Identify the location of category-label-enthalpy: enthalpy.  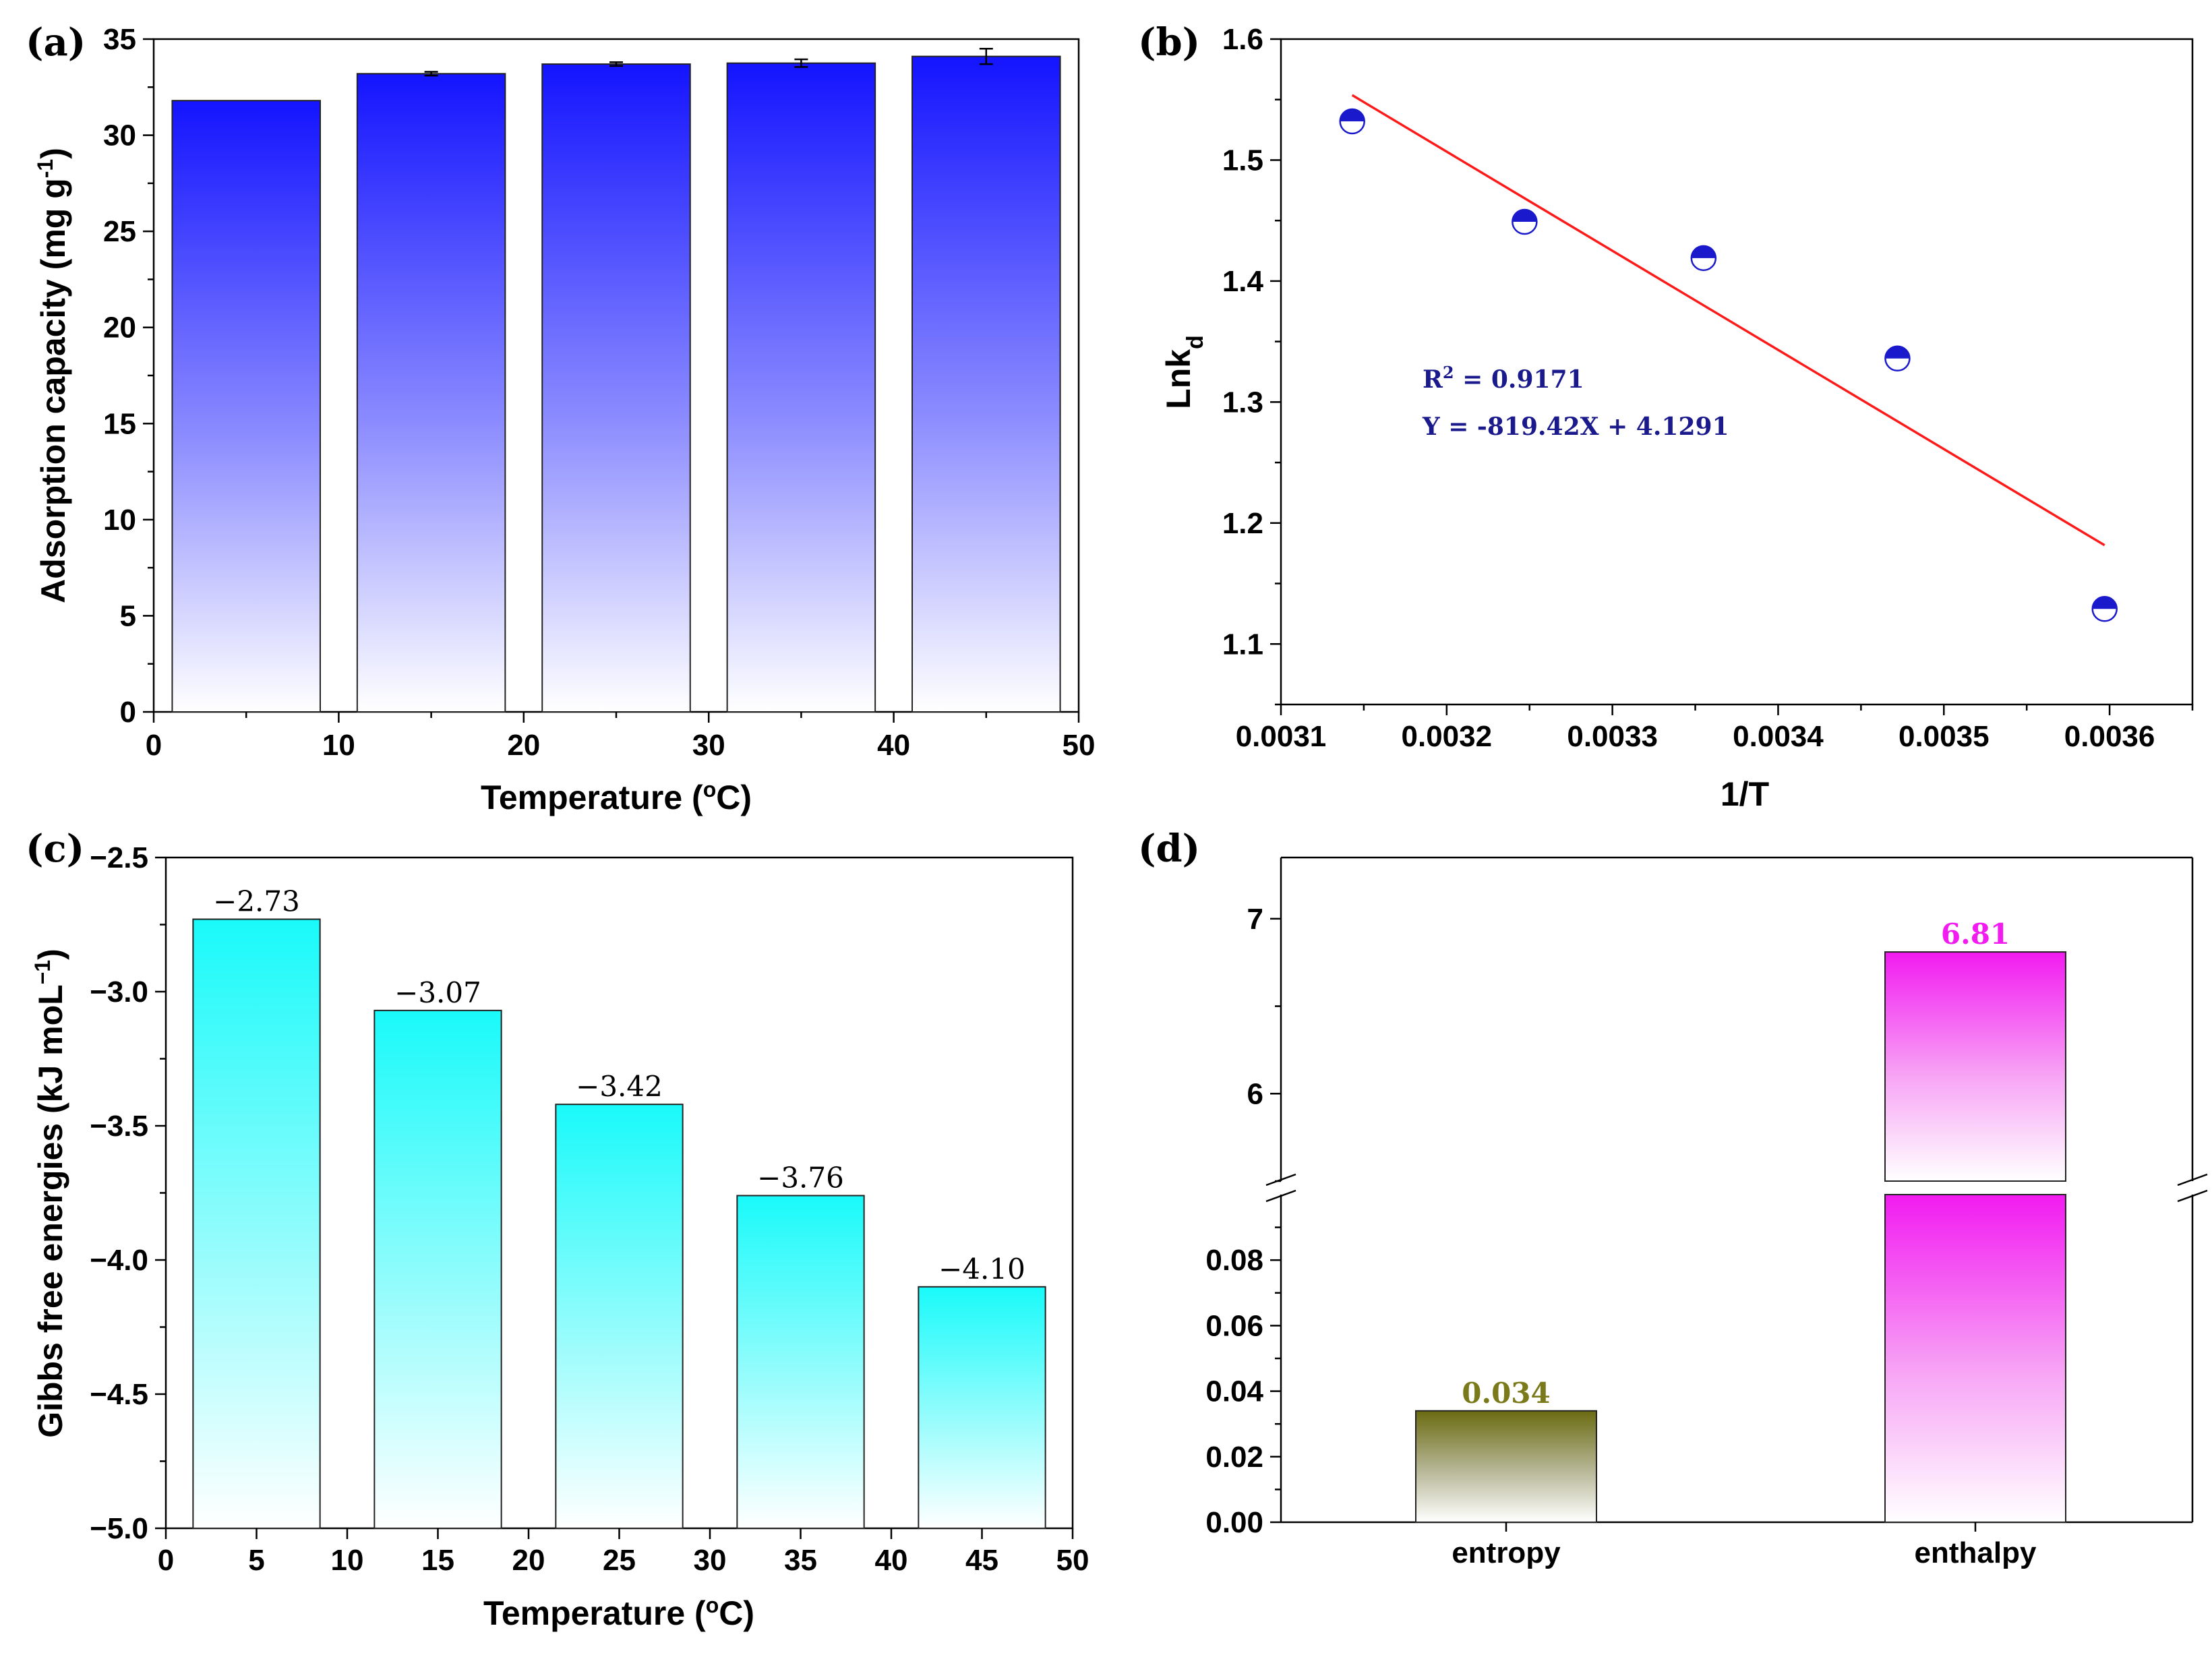
(1976, 1552).